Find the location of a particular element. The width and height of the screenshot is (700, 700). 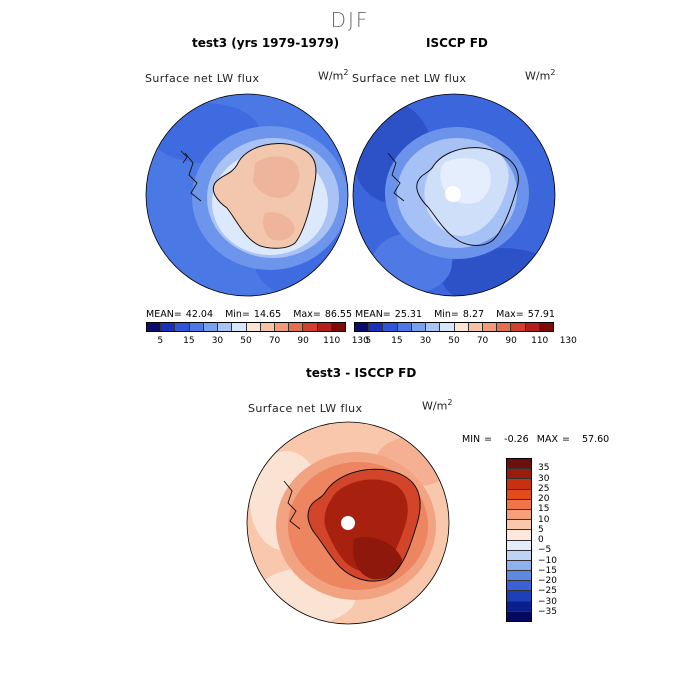

diff-panel-field-label: Surface net LW flux is located at coordinates (305, 408).